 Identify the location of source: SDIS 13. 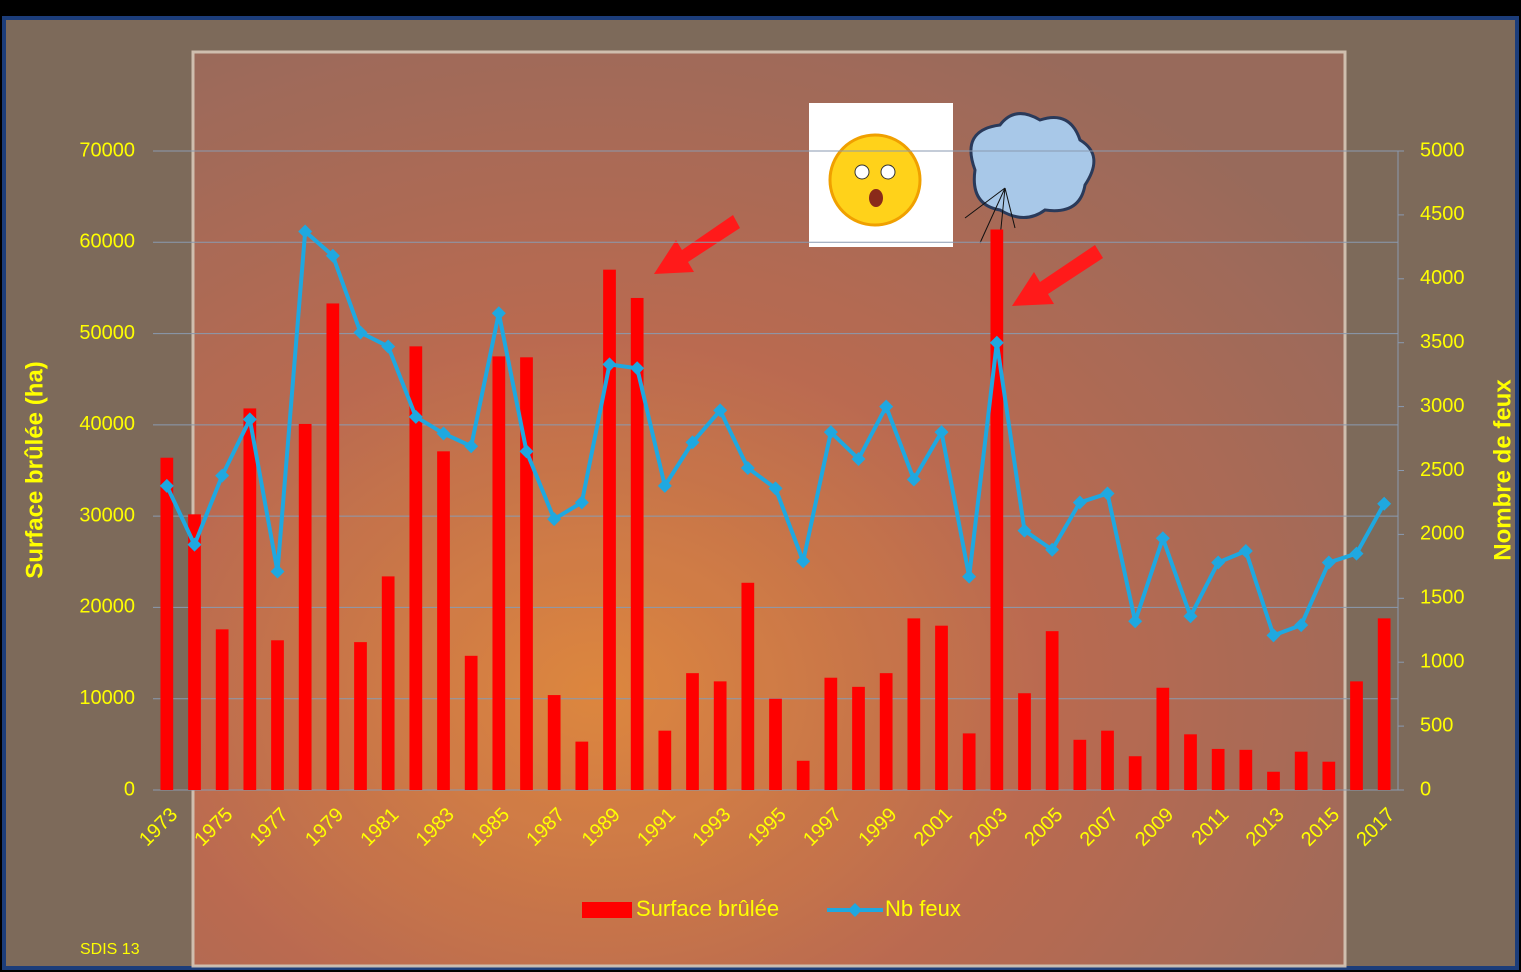
(110, 949).